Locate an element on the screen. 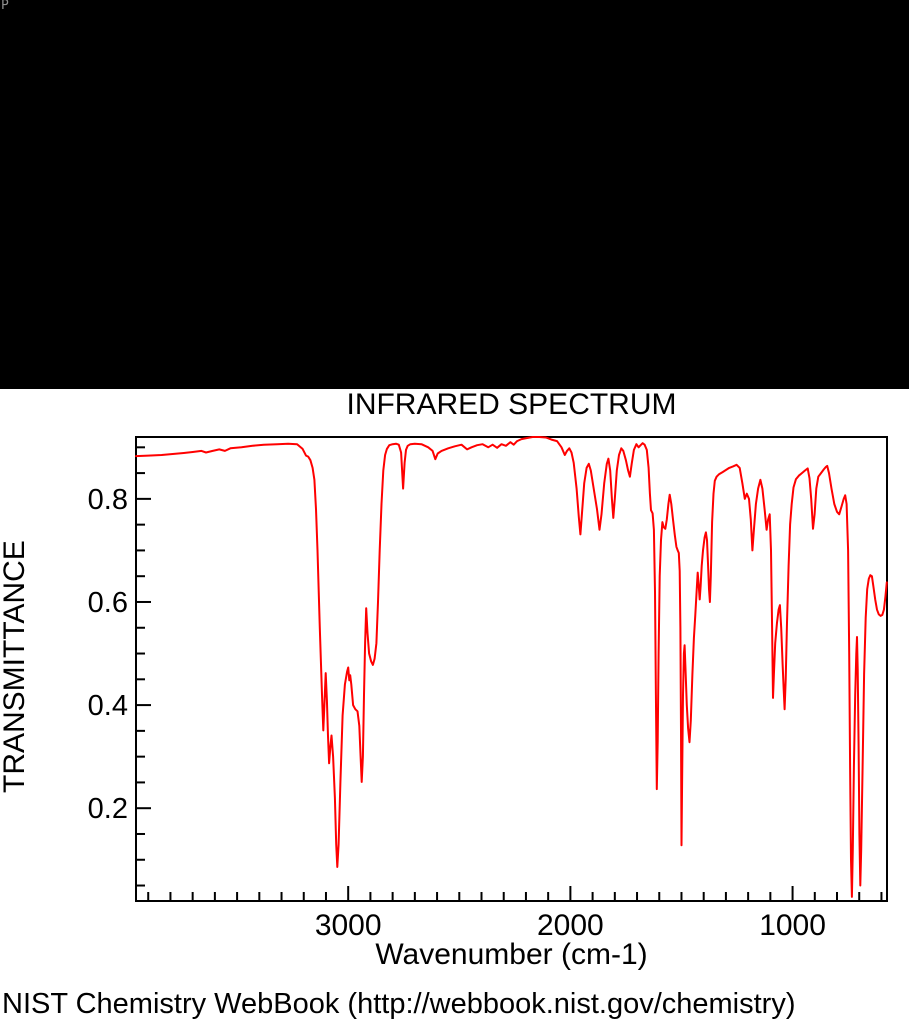  y-axis-label: TRANSMITTANCE is located at coordinates (15, 666).